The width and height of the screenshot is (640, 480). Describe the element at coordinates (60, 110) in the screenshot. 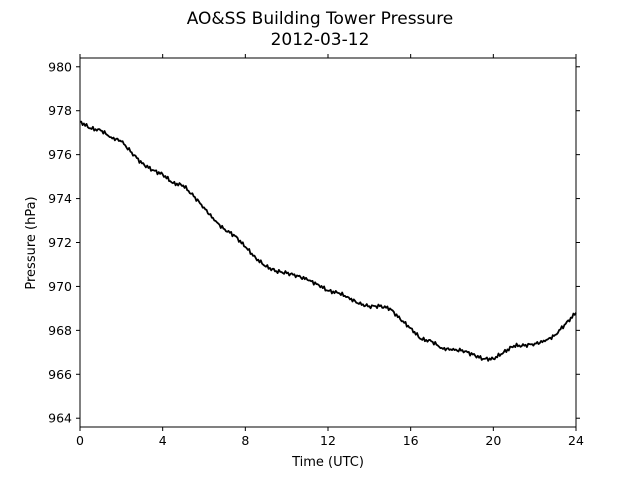

I see `y-tick-label: 978` at that location.